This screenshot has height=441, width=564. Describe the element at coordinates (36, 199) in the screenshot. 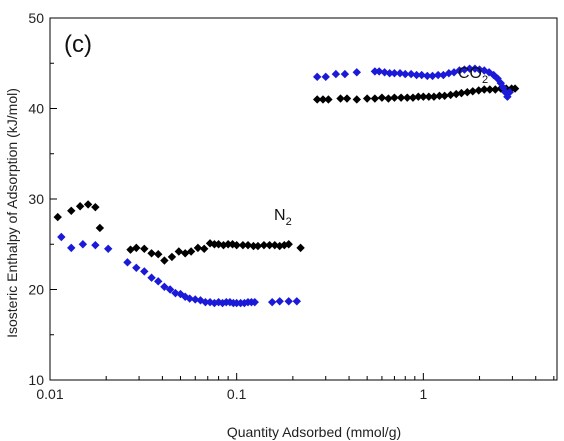

I see `y-tick-label: 30` at that location.